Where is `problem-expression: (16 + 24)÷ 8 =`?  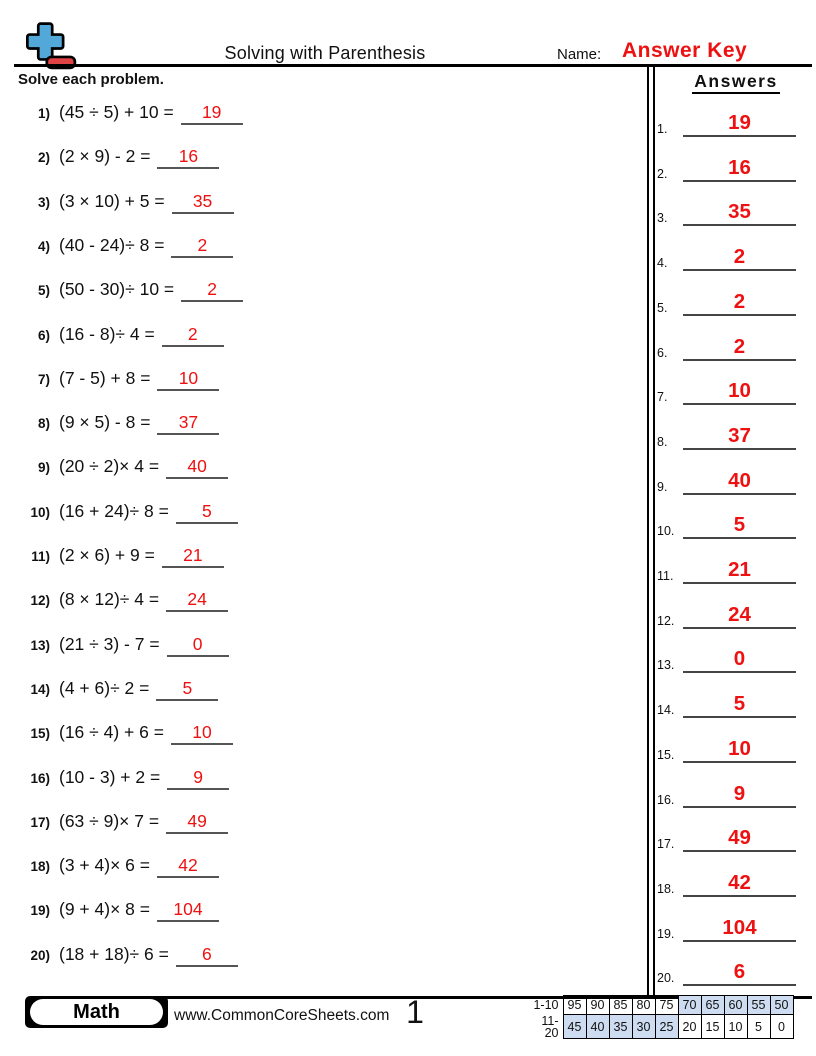
problem-expression: (16 + 24)÷ 8 = is located at coordinates (114, 510).